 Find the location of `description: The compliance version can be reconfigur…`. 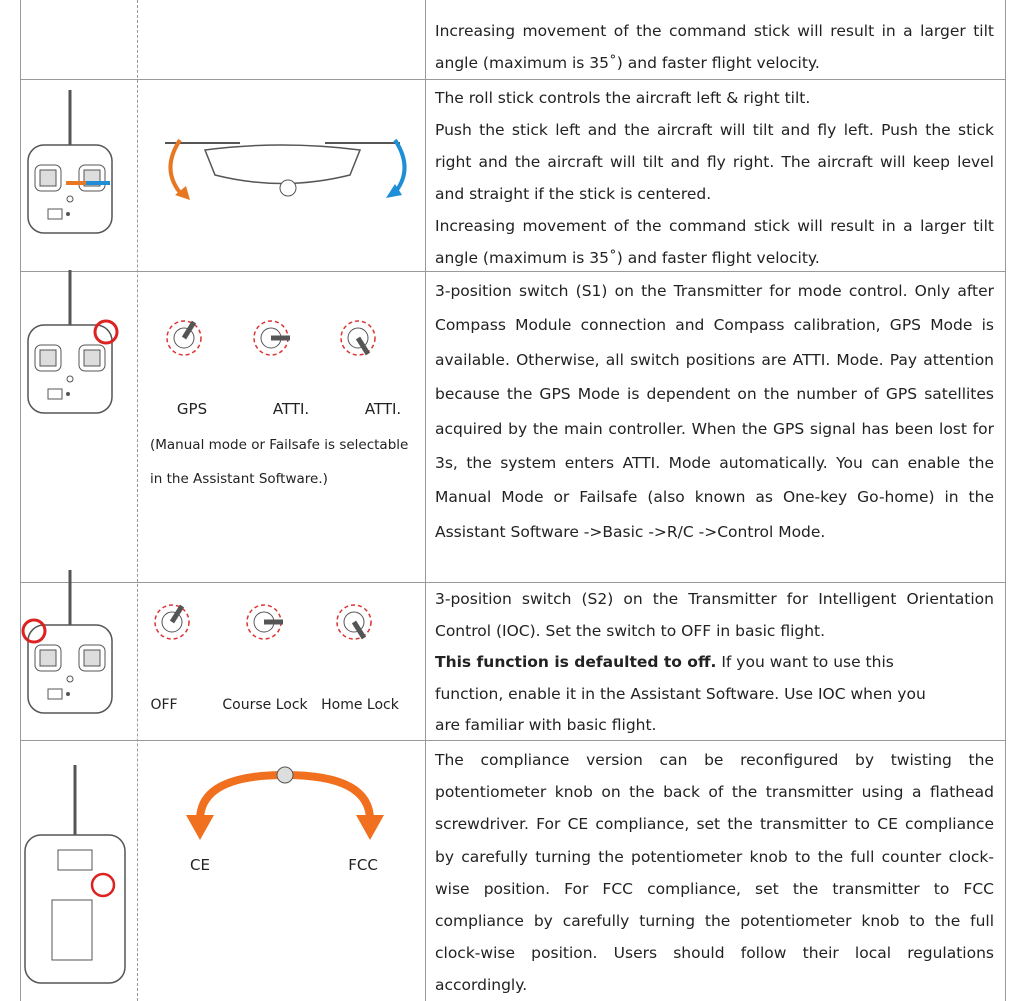

description: The compliance version can be reconfigur… is located at coordinates (714, 872).